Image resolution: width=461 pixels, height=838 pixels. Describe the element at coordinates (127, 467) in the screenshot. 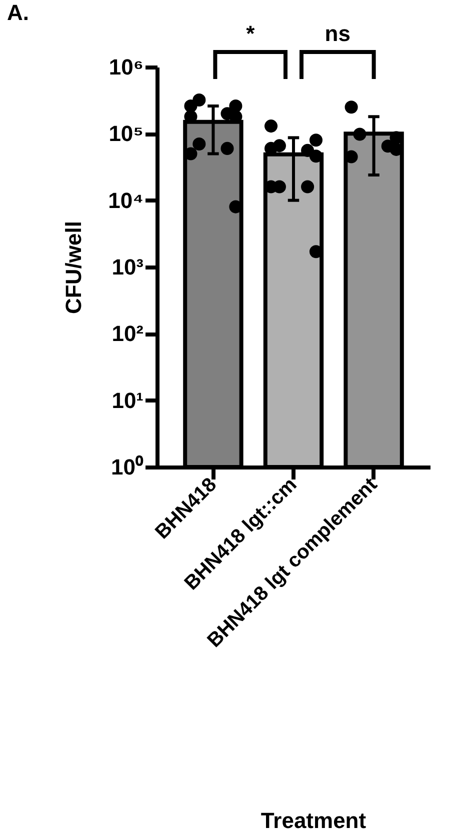

I see `y-tick-label: 10⁰` at that location.